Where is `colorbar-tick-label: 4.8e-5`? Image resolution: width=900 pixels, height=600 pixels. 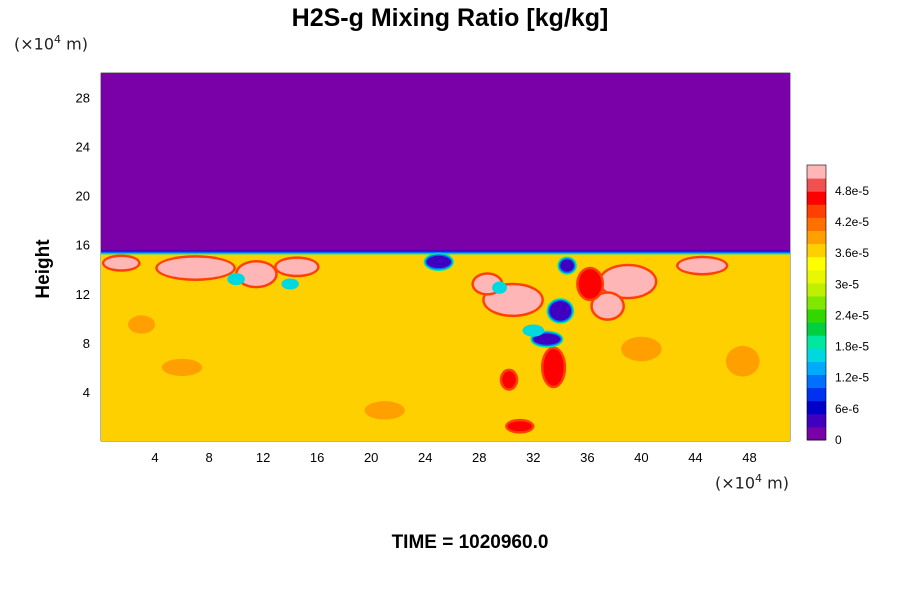
colorbar-tick-label: 4.8e-5 is located at coordinates (852, 191).